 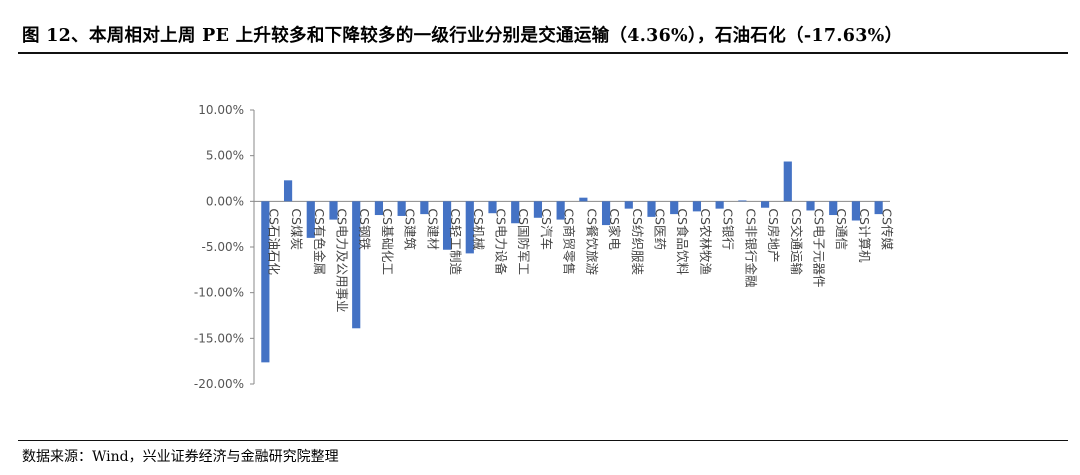 What do you see at coordinates (225, 156) in the screenshot?
I see `y-tick-label: 5.00%` at bounding box center [225, 156].